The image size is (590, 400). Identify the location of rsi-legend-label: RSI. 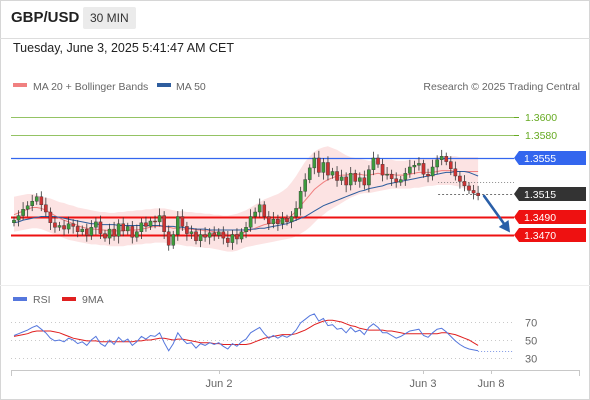
(42, 300).